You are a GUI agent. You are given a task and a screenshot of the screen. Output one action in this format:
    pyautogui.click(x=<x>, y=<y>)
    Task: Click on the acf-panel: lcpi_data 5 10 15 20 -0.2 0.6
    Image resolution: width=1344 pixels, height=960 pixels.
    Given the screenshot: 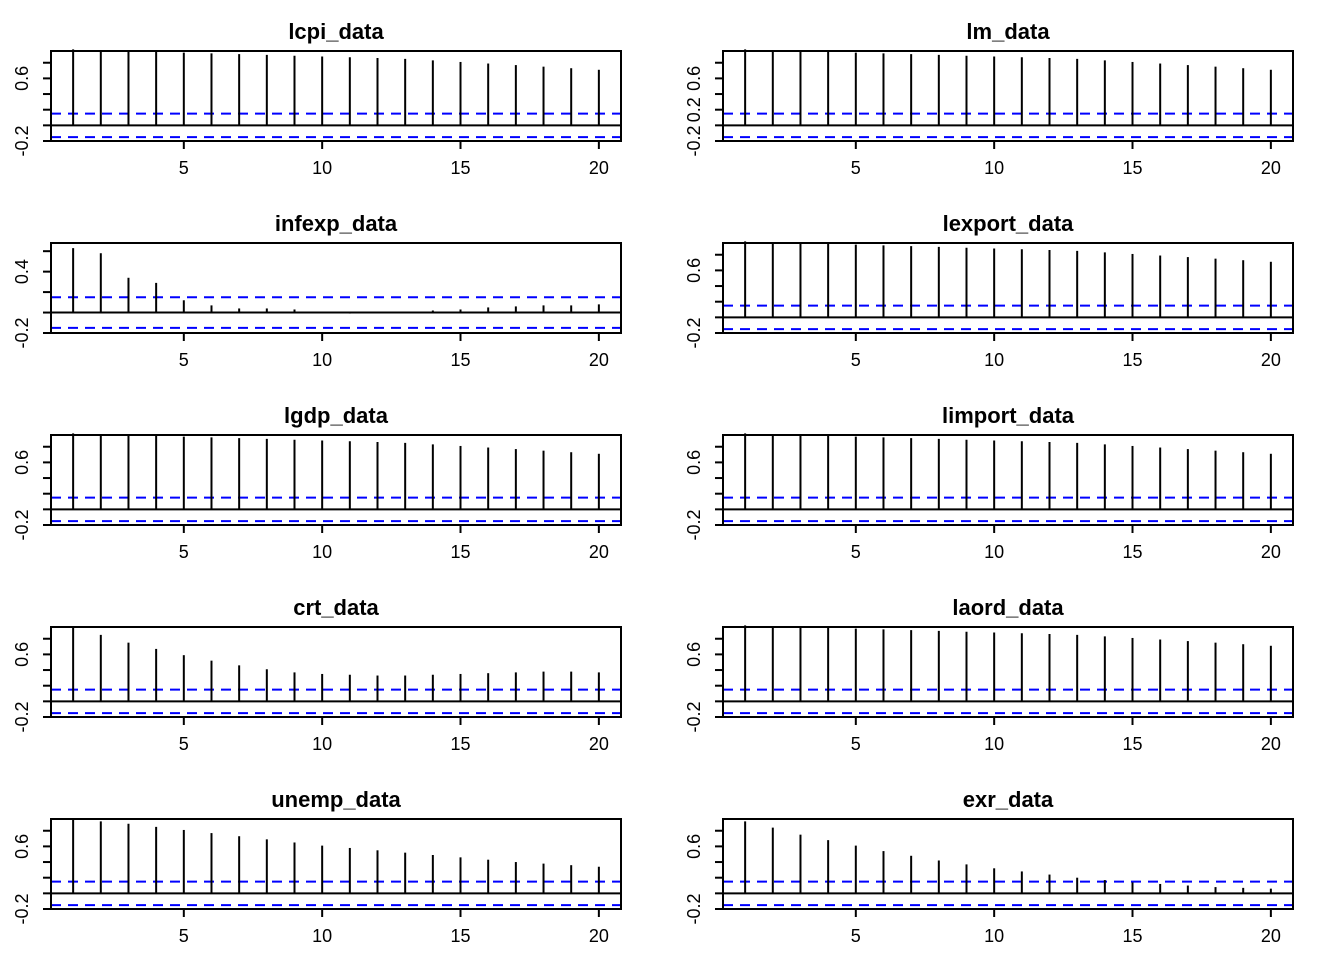 What is the action you would take?
    pyautogui.click(x=317, y=98)
    